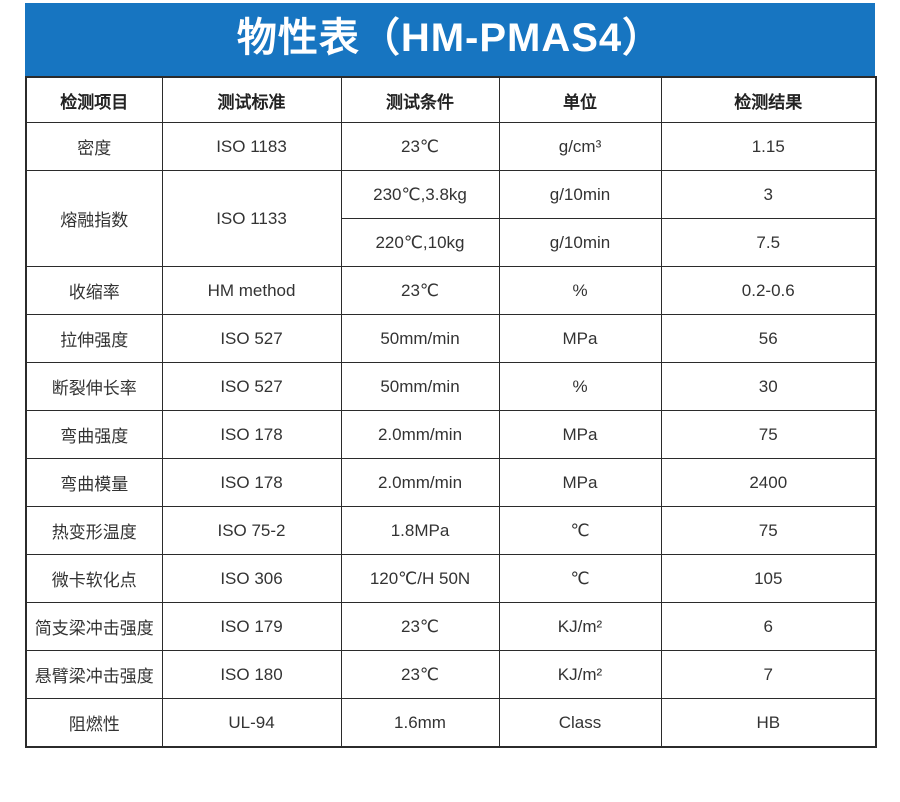 The height and width of the screenshot is (802, 900). Describe the element at coordinates (251, 578) in the screenshot. I see `cell-standard: ISO 306` at that location.